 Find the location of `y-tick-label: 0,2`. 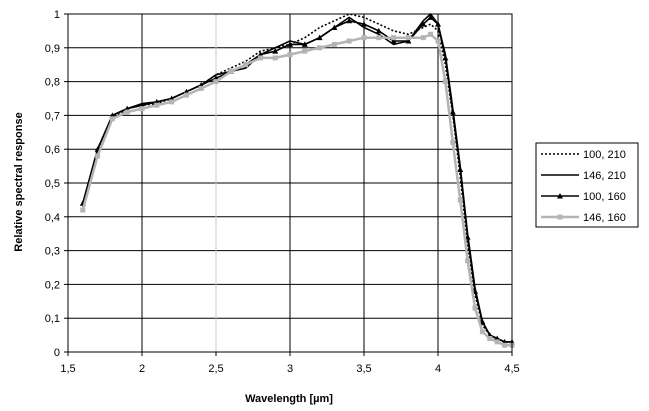

y-tick-label: 0,2 is located at coordinates (52, 285).